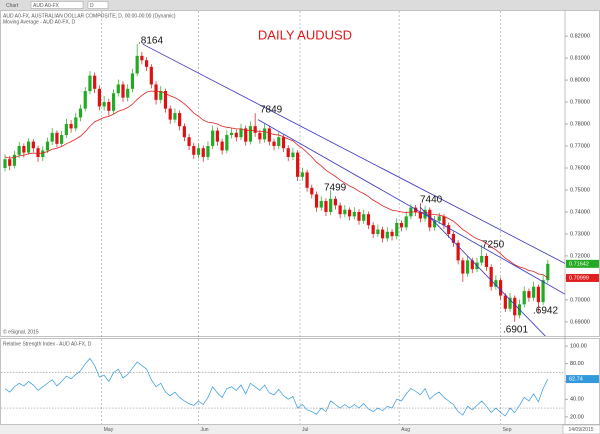 The width and height of the screenshot is (600, 434). I want to click on symbol-box, so click(57, 5).